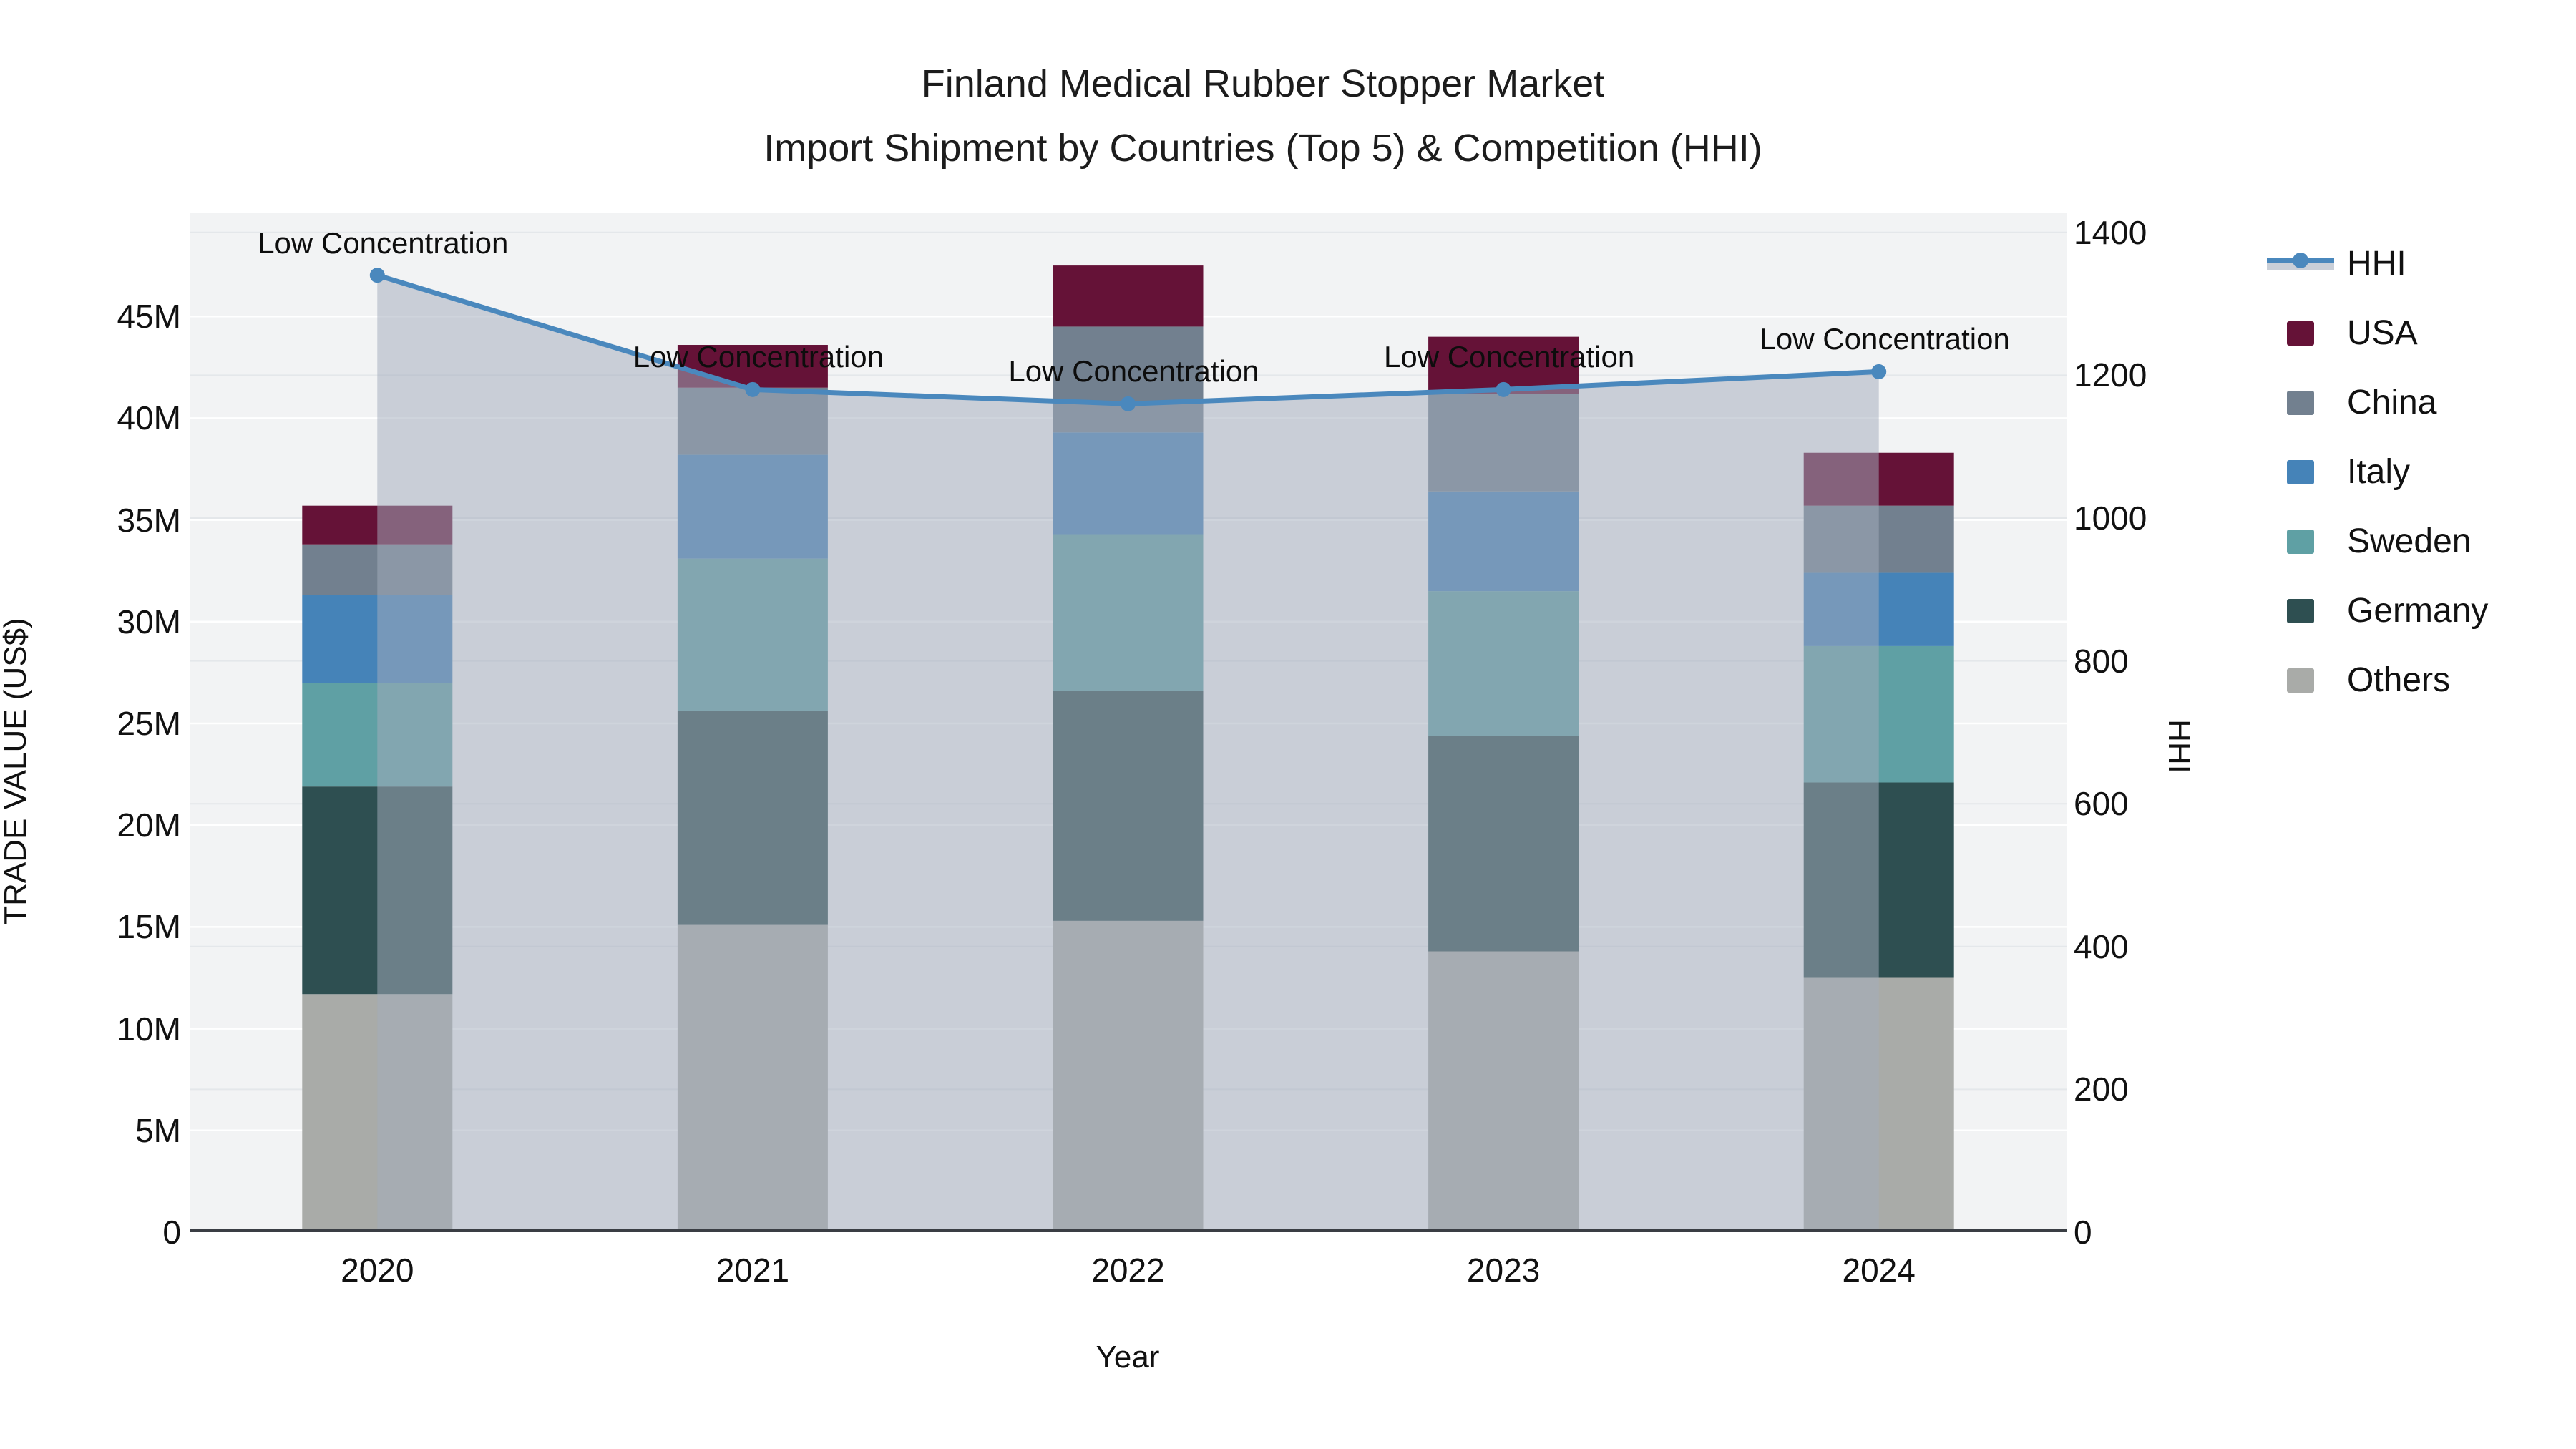 Image resolution: width=2576 pixels, height=1449 pixels. What do you see at coordinates (1263, 83) in the screenshot?
I see `chart-title-line1: Finland Medical Rubber Stopper Market` at bounding box center [1263, 83].